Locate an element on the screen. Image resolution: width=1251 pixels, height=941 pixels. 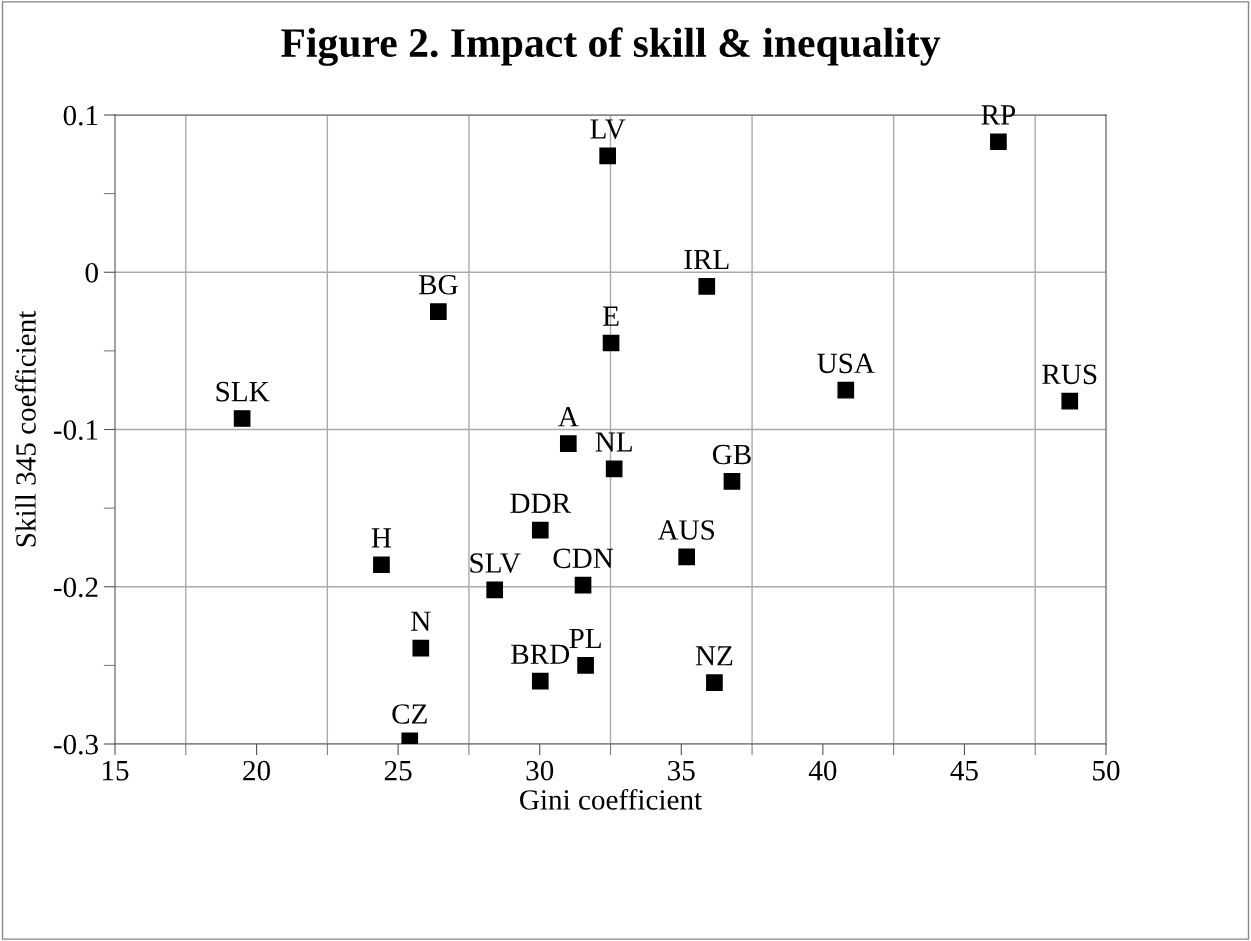
y-tick-label: -0.1 is located at coordinates (75, 430).